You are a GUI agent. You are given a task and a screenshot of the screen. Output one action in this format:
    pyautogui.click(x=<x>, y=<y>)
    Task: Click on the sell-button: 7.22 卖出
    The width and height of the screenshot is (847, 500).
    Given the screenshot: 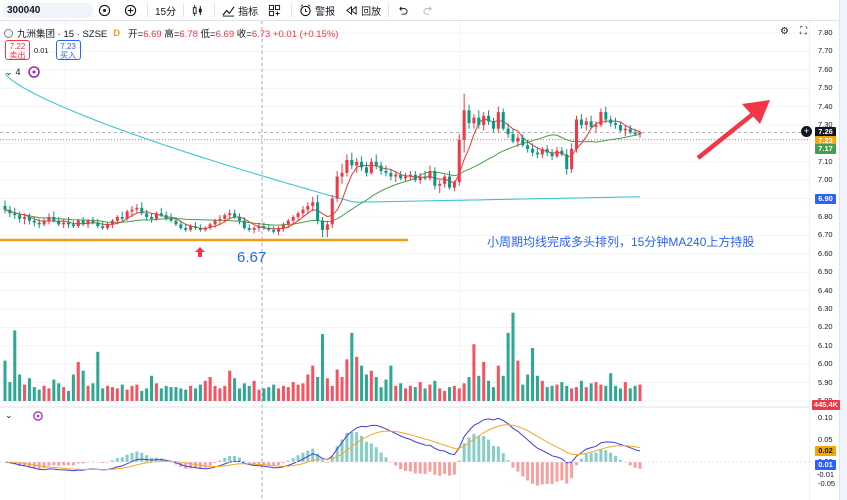 What is the action you would take?
    pyautogui.click(x=17, y=50)
    